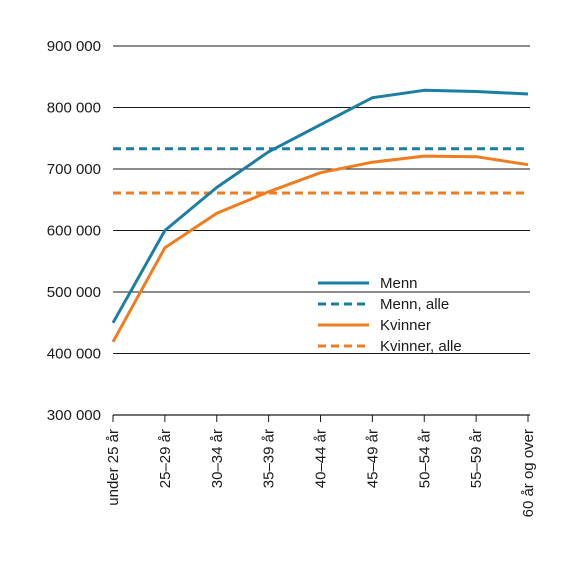  Describe the element at coordinates (217, 458) in the screenshot. I see `x-tick-label: 30–34 år` at that location.